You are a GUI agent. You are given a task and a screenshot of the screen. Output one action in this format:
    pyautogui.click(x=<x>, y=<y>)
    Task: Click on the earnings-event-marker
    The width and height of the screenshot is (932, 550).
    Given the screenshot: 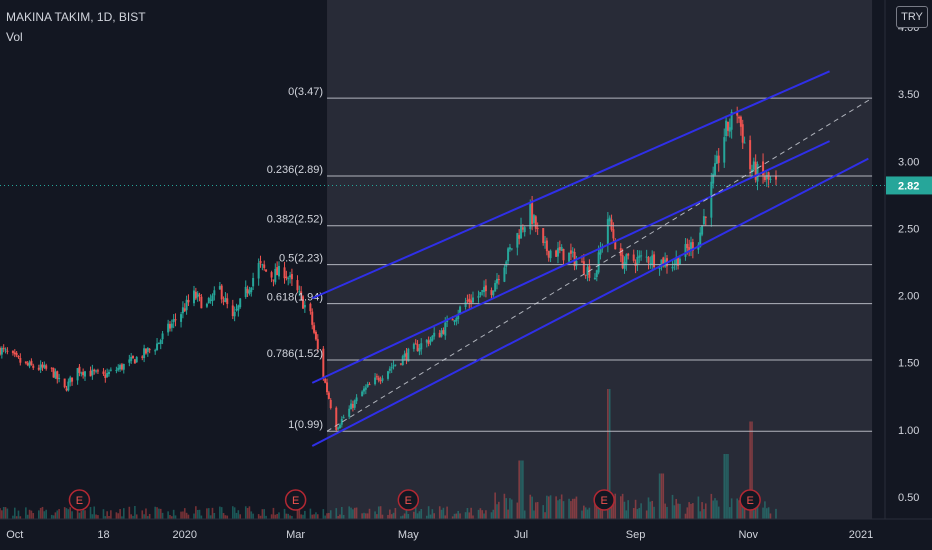 What is the action you would take?
    pyautogui.click(x=295, y=500)
    